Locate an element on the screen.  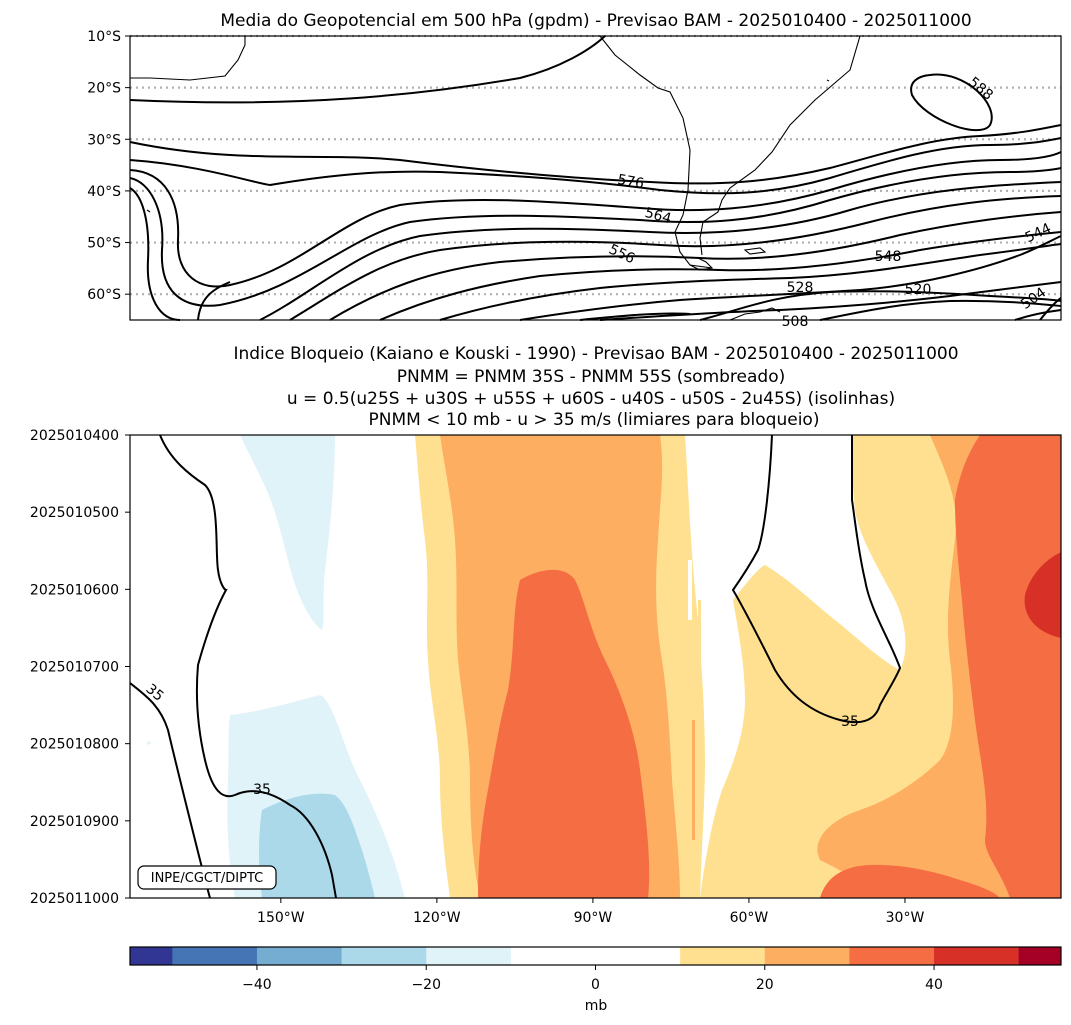
watermark-box is located at coordinates (207, 877).